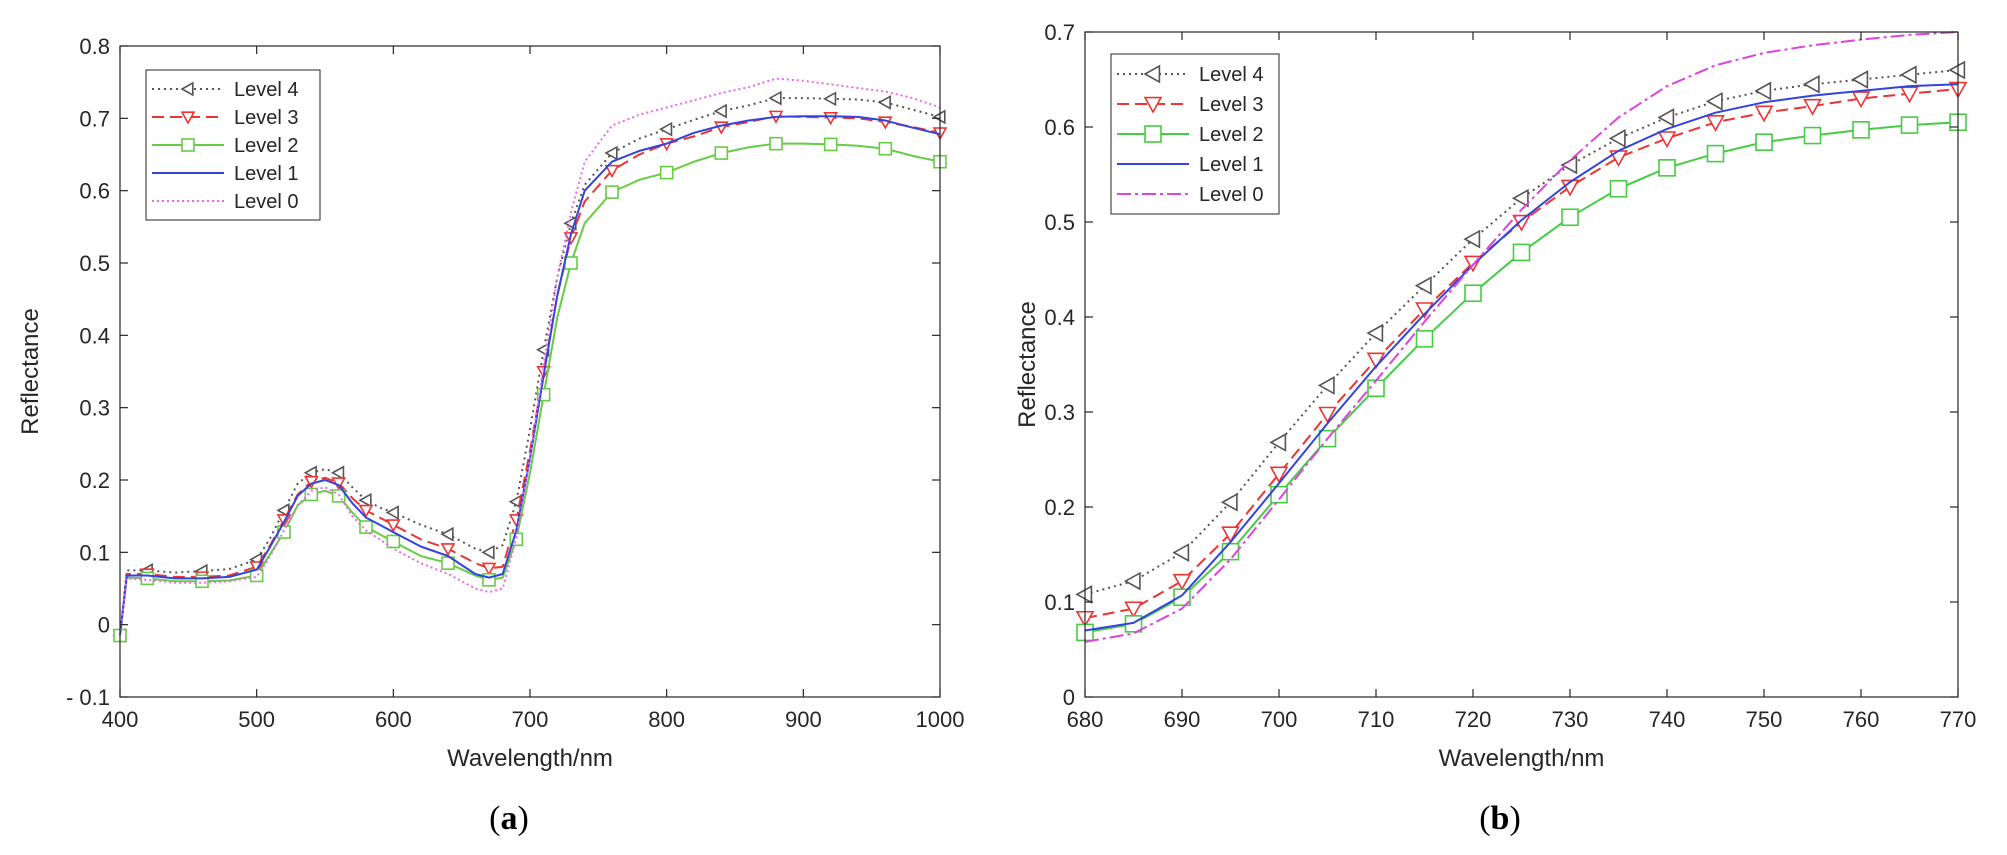 The image size is (2007, 855). I want to click on panel-b-y-tick-label: 0.7, so click(1059, 32).